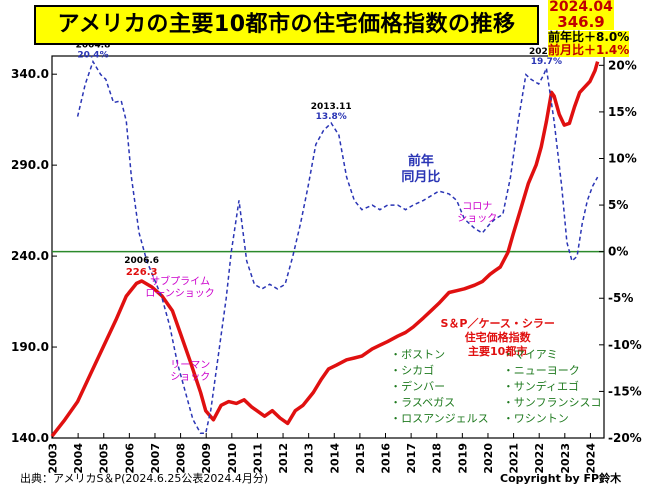  What do you see at coordinates (625, 345) in the screenshot?
I see `y-right-tick-label: -10%` at bounding box center [625, 345].